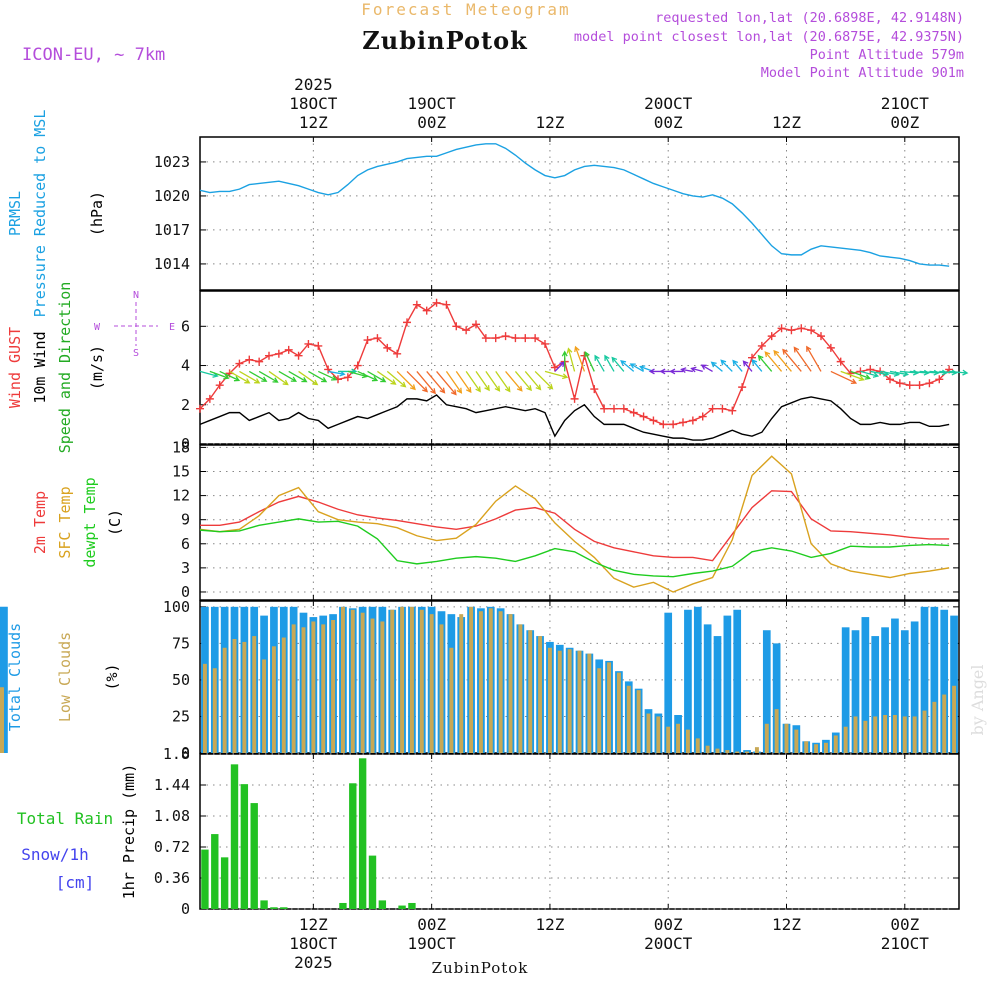  I want to click on time-tick-bottom-label: 00Z, so click(668, 924).